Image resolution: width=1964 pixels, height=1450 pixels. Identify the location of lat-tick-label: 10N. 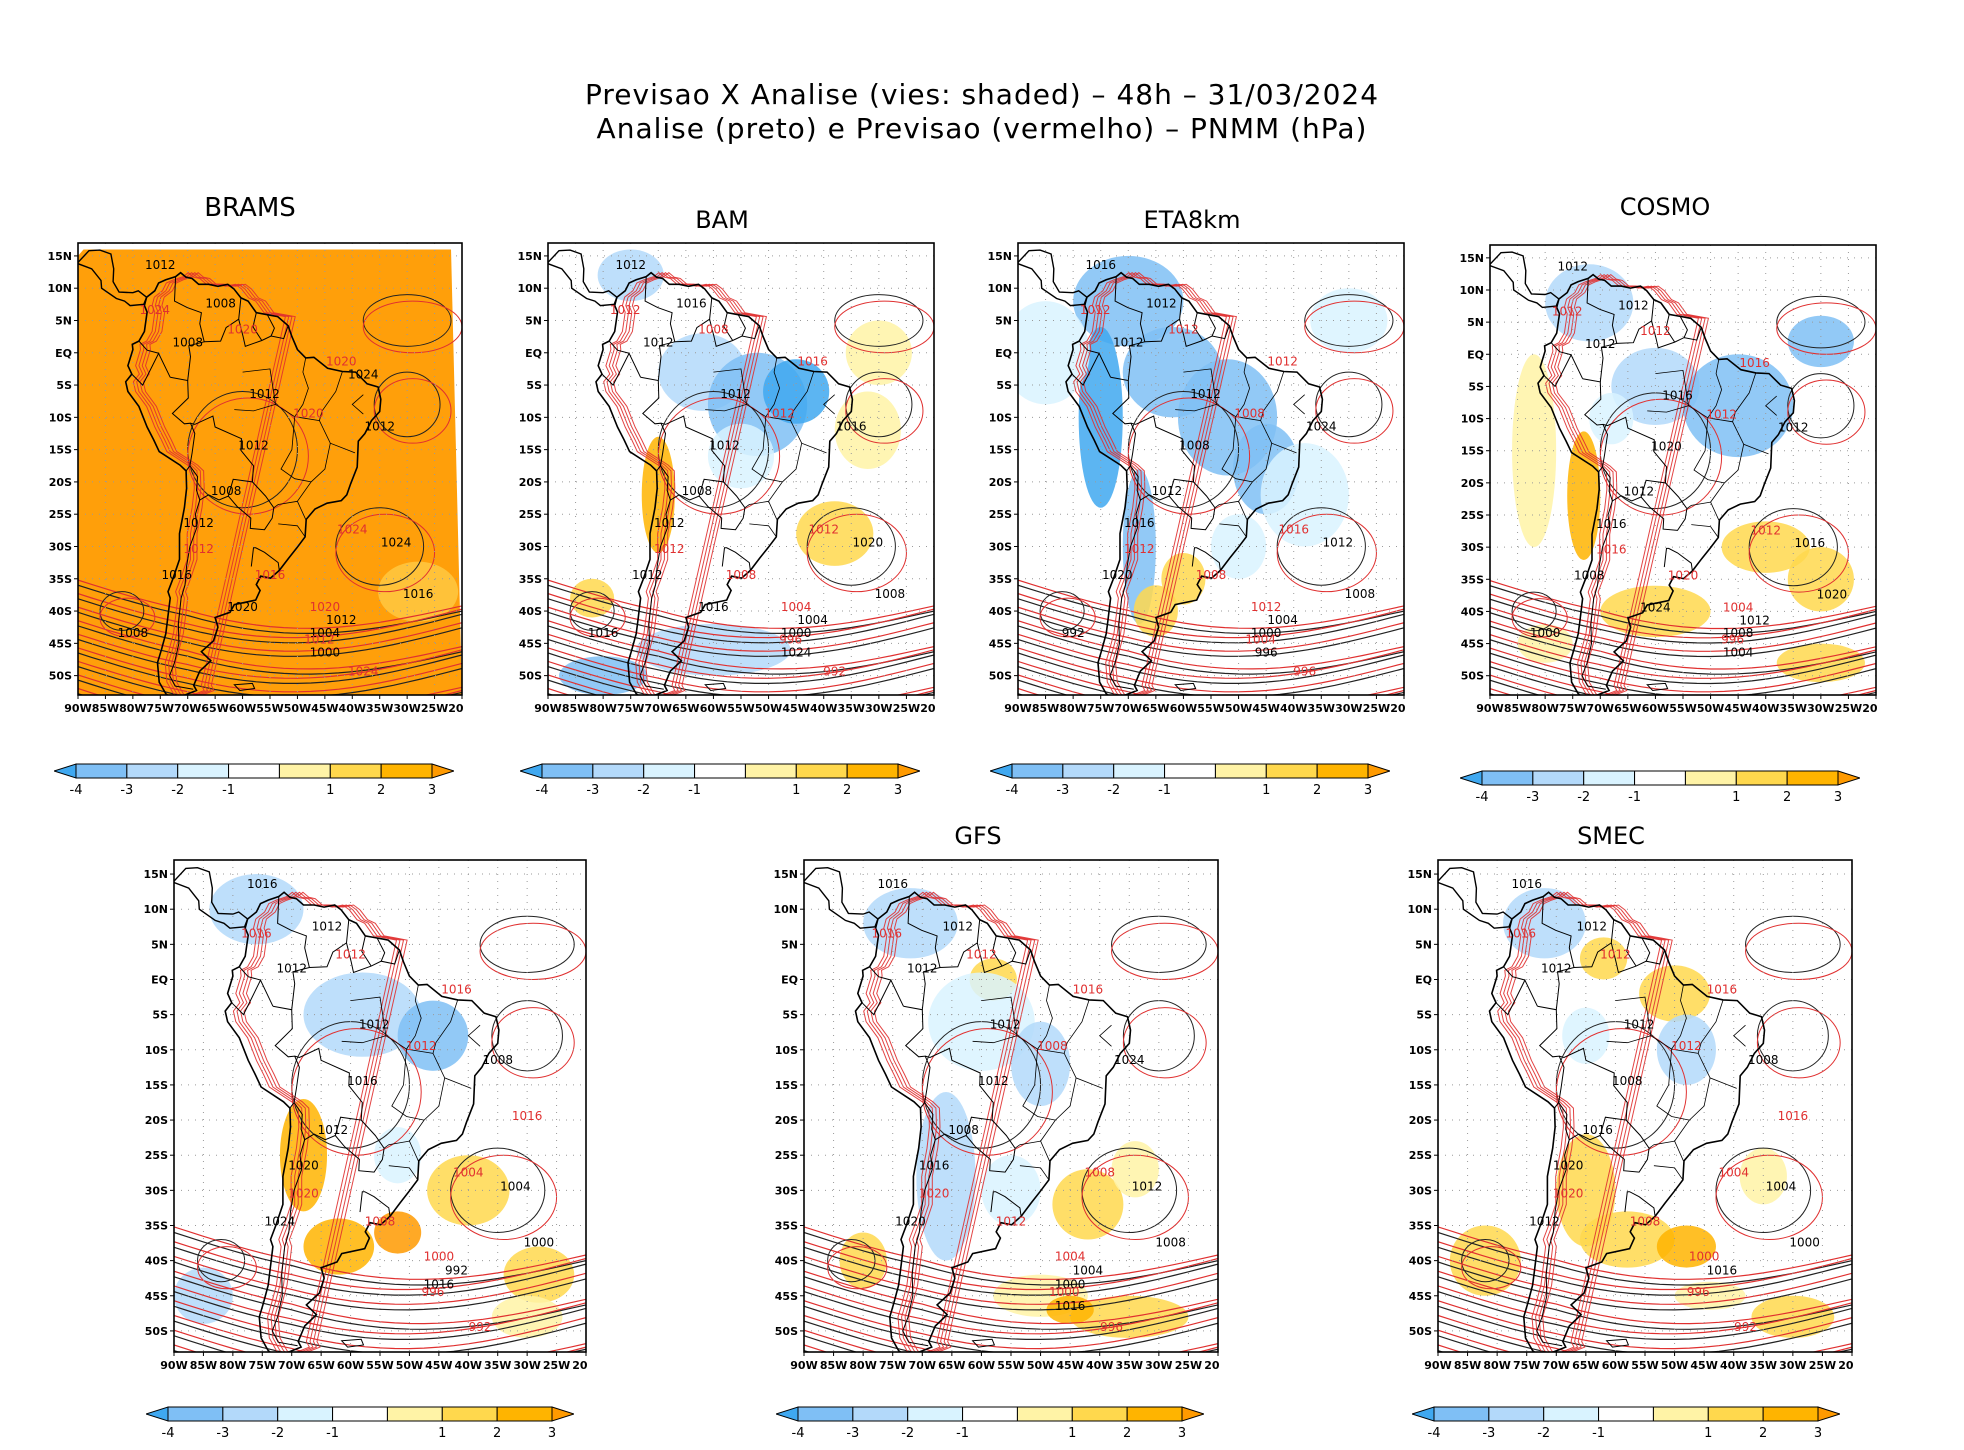
(999, 288).